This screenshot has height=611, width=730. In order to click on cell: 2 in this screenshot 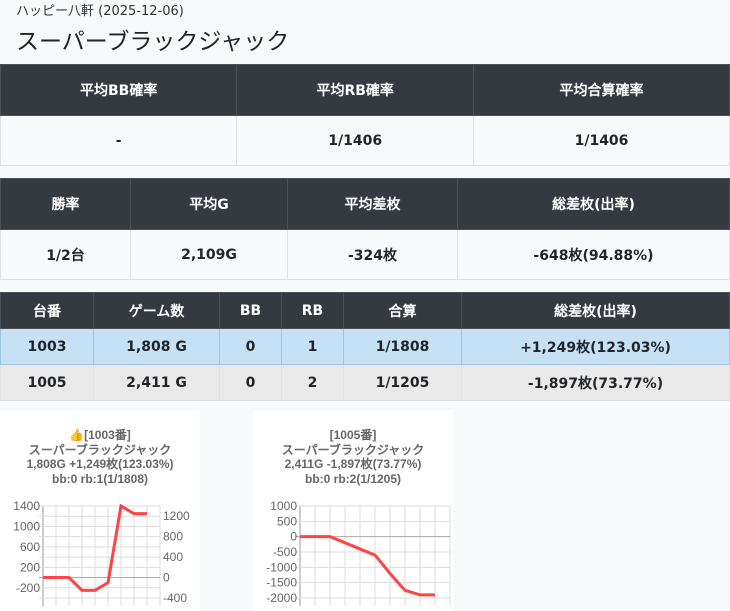, I will do `click(312, 382)`.